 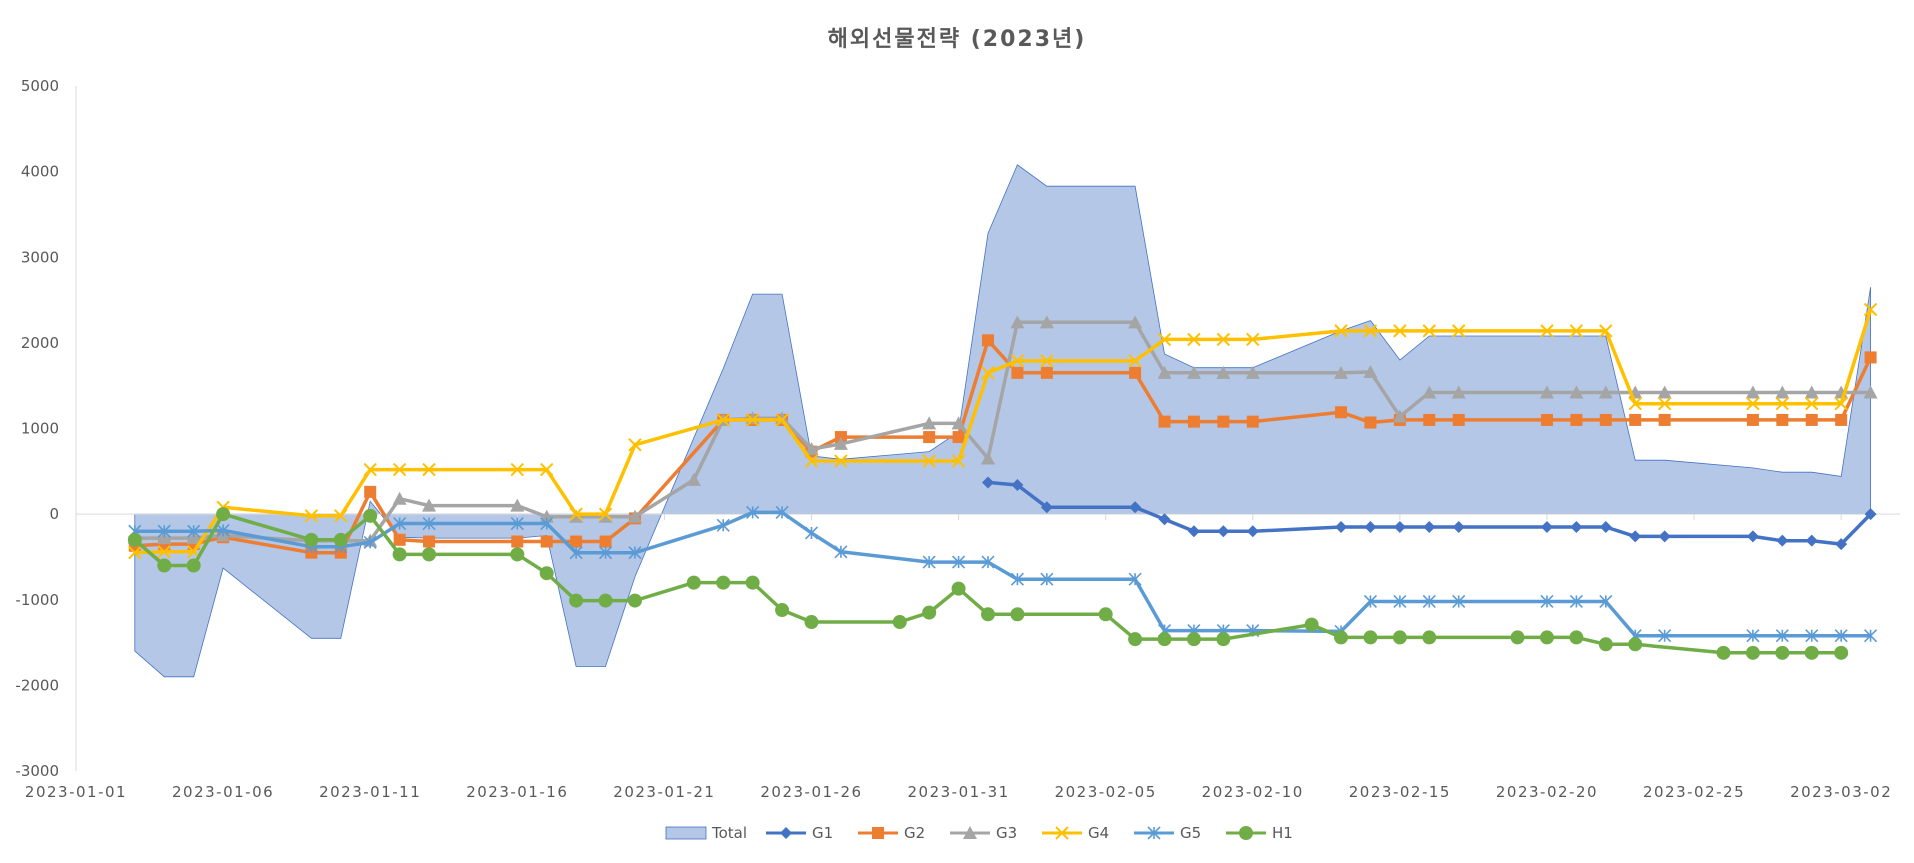 I want to click on x-tick-label: 2023-02-05, so click(x=1106, y=792).